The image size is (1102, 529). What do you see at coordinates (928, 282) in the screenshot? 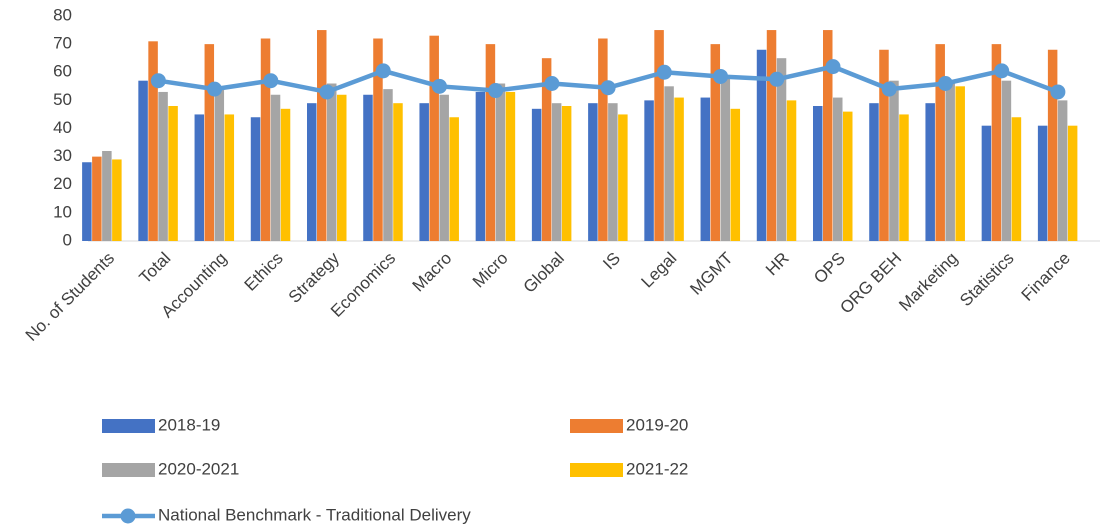
I see `x-tick-label: Marketing` at bounding box center [928, 282].